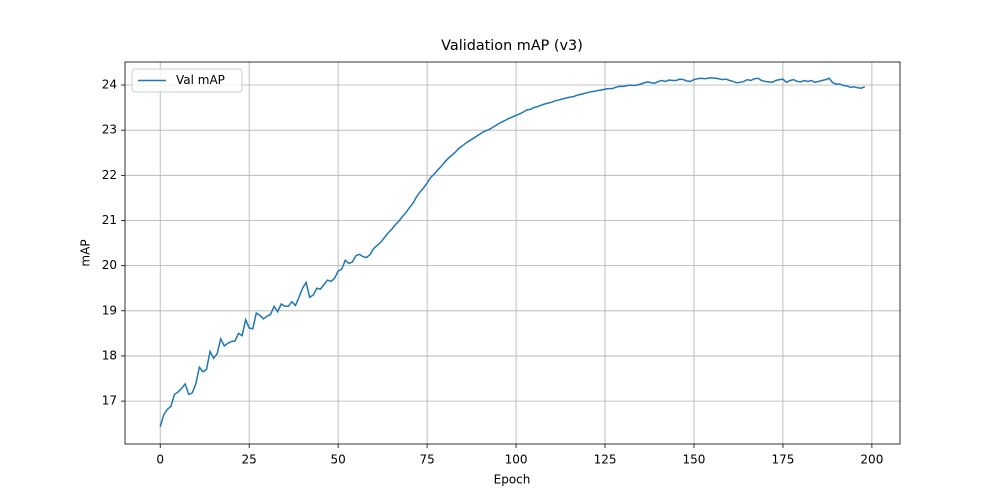 The width and height of the screenshot is (1000, 500). I want to click on y-tick-label: 22, so click(109, 175).